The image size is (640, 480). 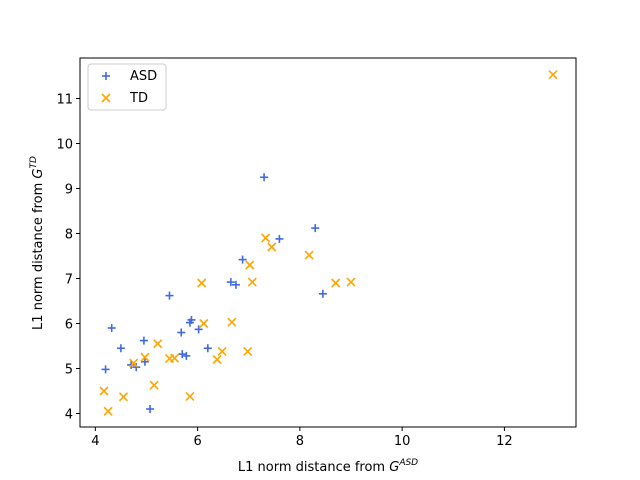 I want to click on x-axis-label: L1 norm distance from GASD, so click(x=328, y=466).